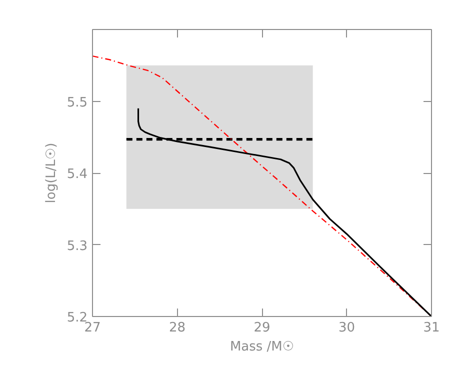  I want to click on y-tick-label: 5.3, so click(77, 246).